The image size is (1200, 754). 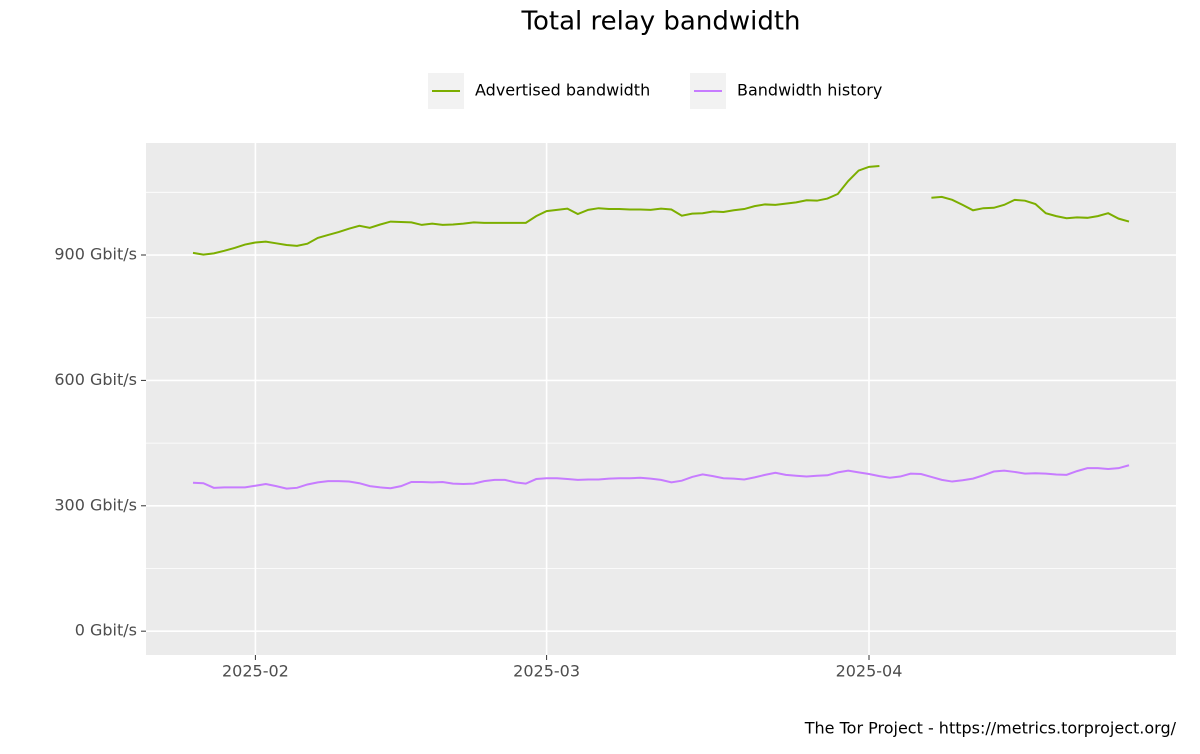 What do you see at coordinates (95, 504) in the screenshot?
I see `y-tick-label: 300 Gbit/s` at bounding box center [95, 504].